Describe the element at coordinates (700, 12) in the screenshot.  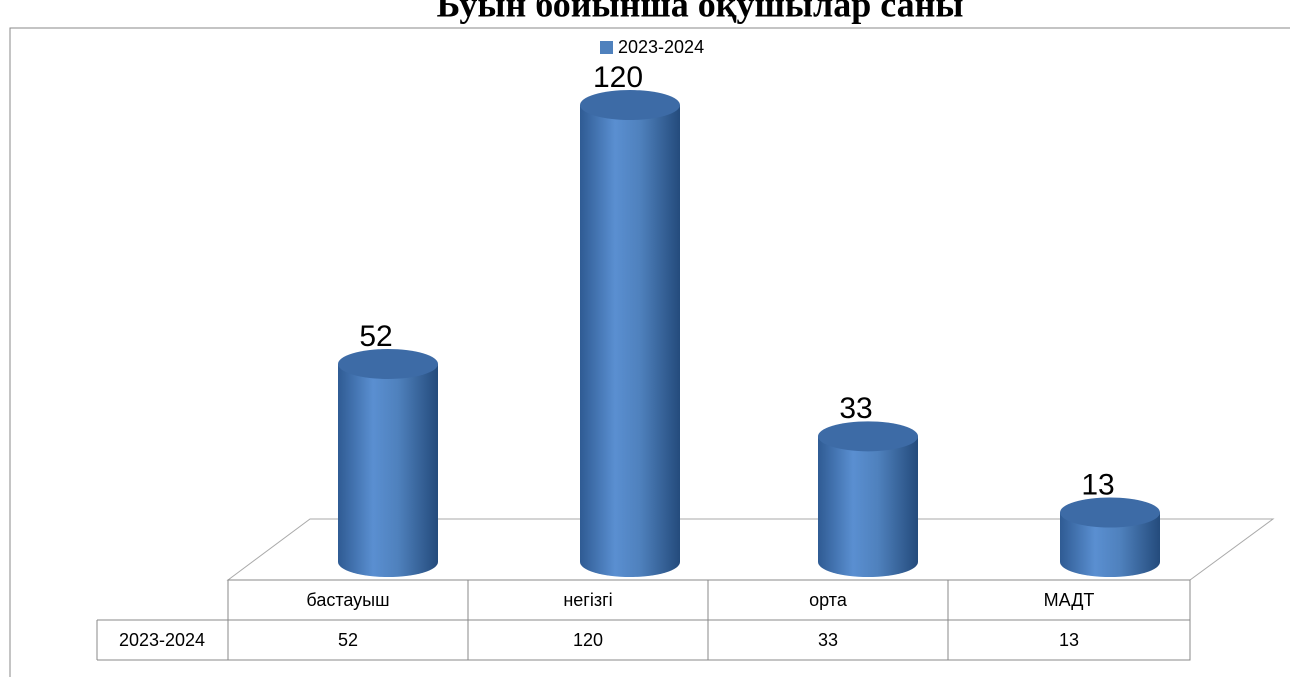
I see `chart-title: Буын бойынша оқушылар саны` at that location.